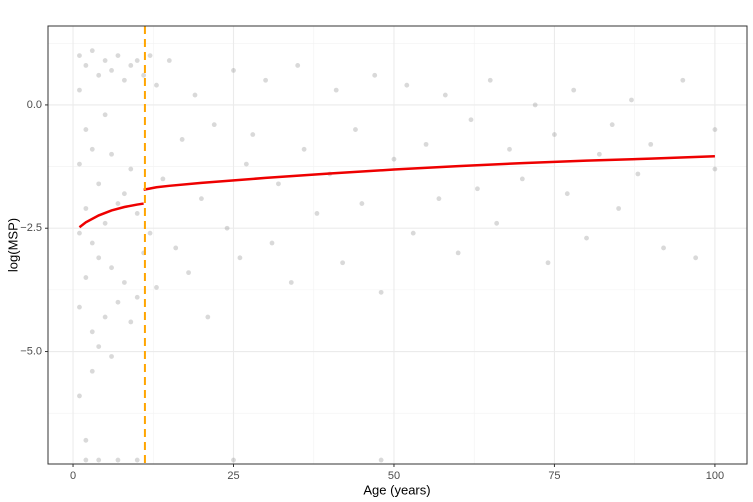 This screenshot has height=502, width=753. Describe the element at coordinates (31, 351) in the screenshot. I see `y-tick-label: −5.0` at that location.